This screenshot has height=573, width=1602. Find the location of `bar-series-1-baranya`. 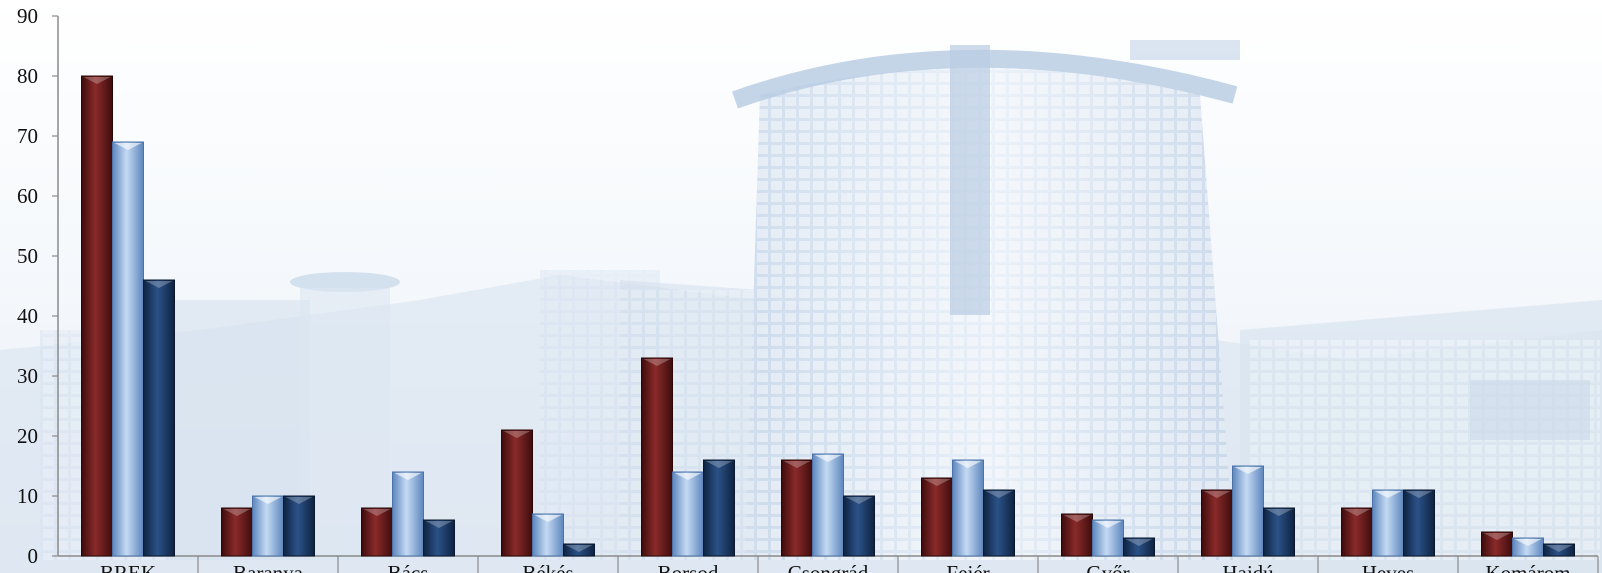

bar-series-1-baranya is located at coordinates (237, 532).